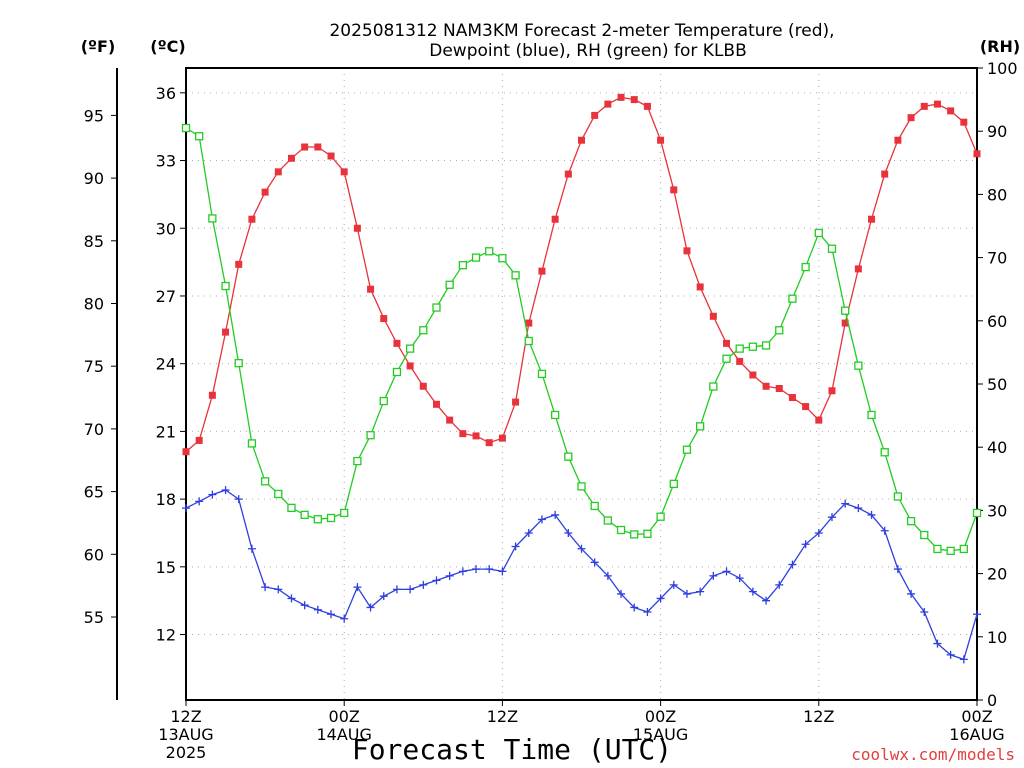 This screenshot has height=768, width=1024. Describe the element at coordinates (997, 384) in the screenshot. I see `rh-tick-label: 50` at that location.